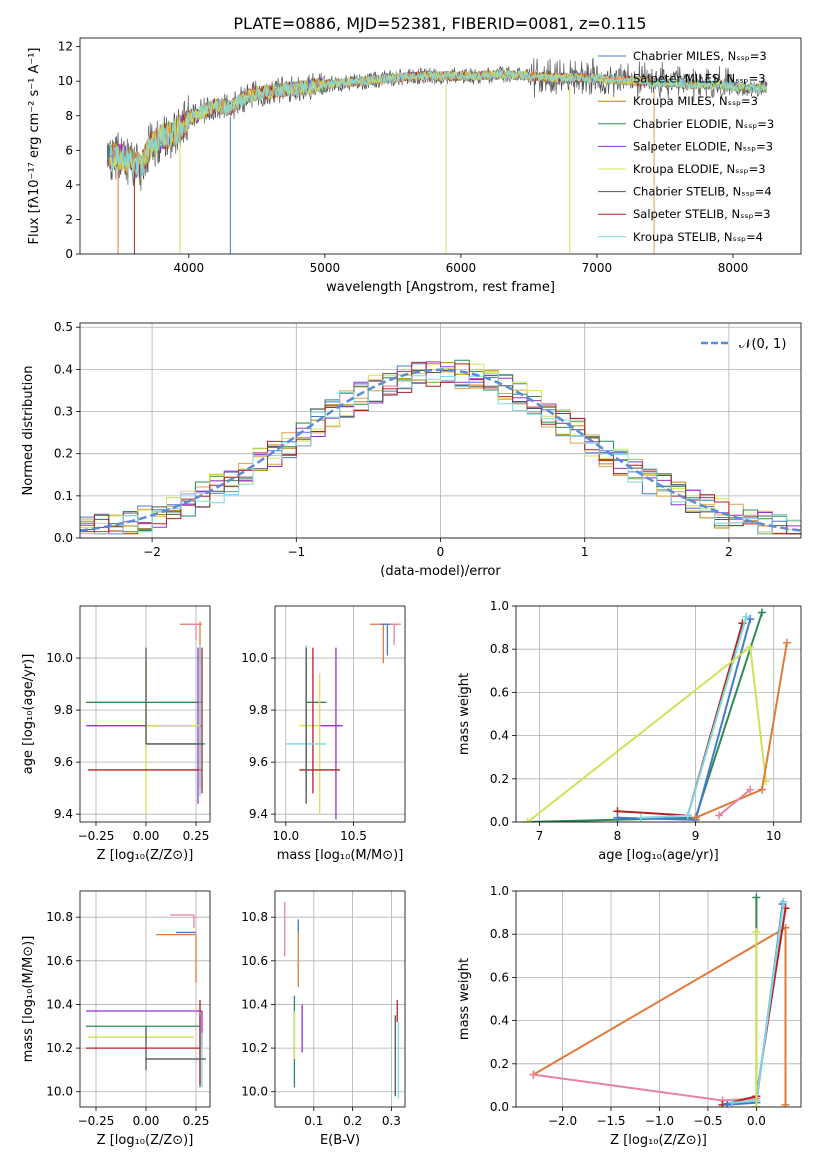 This screenshot has width=819, height=1170. I want to click on y-tick: 10.4, so click(63, 1004).